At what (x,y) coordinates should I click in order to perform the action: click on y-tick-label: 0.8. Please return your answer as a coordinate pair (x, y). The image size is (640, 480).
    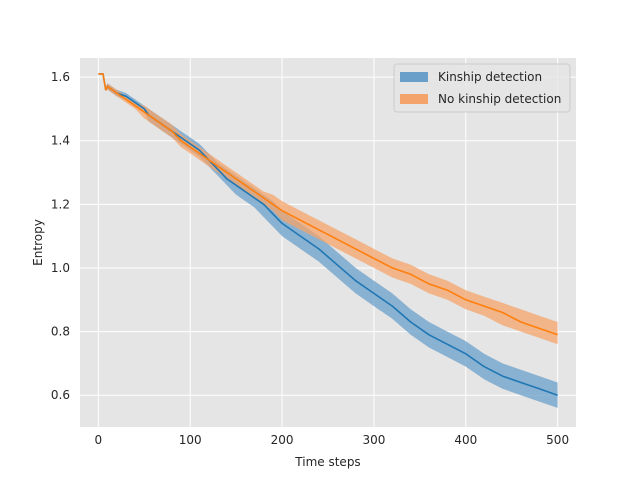
    Looking at the image, I should click on (60, 332).